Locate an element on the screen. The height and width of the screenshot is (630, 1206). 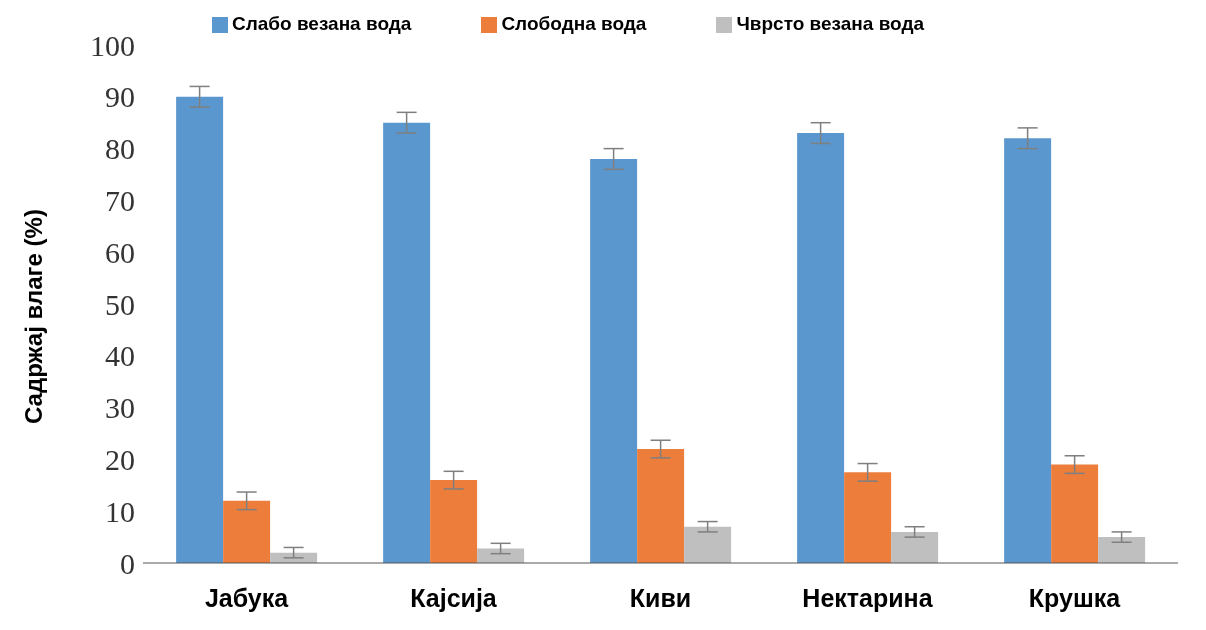
y-tick-label: 50 is located at coordinates (120, 304).